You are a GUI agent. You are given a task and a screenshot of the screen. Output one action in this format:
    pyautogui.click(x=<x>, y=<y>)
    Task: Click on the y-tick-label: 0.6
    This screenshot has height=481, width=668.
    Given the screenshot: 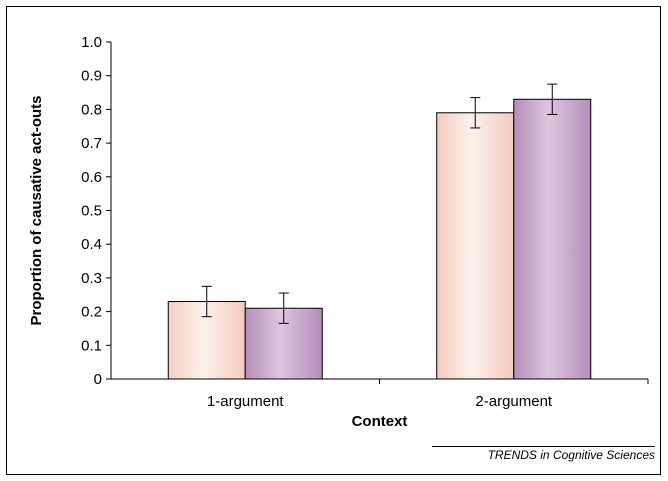 What is the action you would take?
    pyautogui.click(x=91, y=177)
    